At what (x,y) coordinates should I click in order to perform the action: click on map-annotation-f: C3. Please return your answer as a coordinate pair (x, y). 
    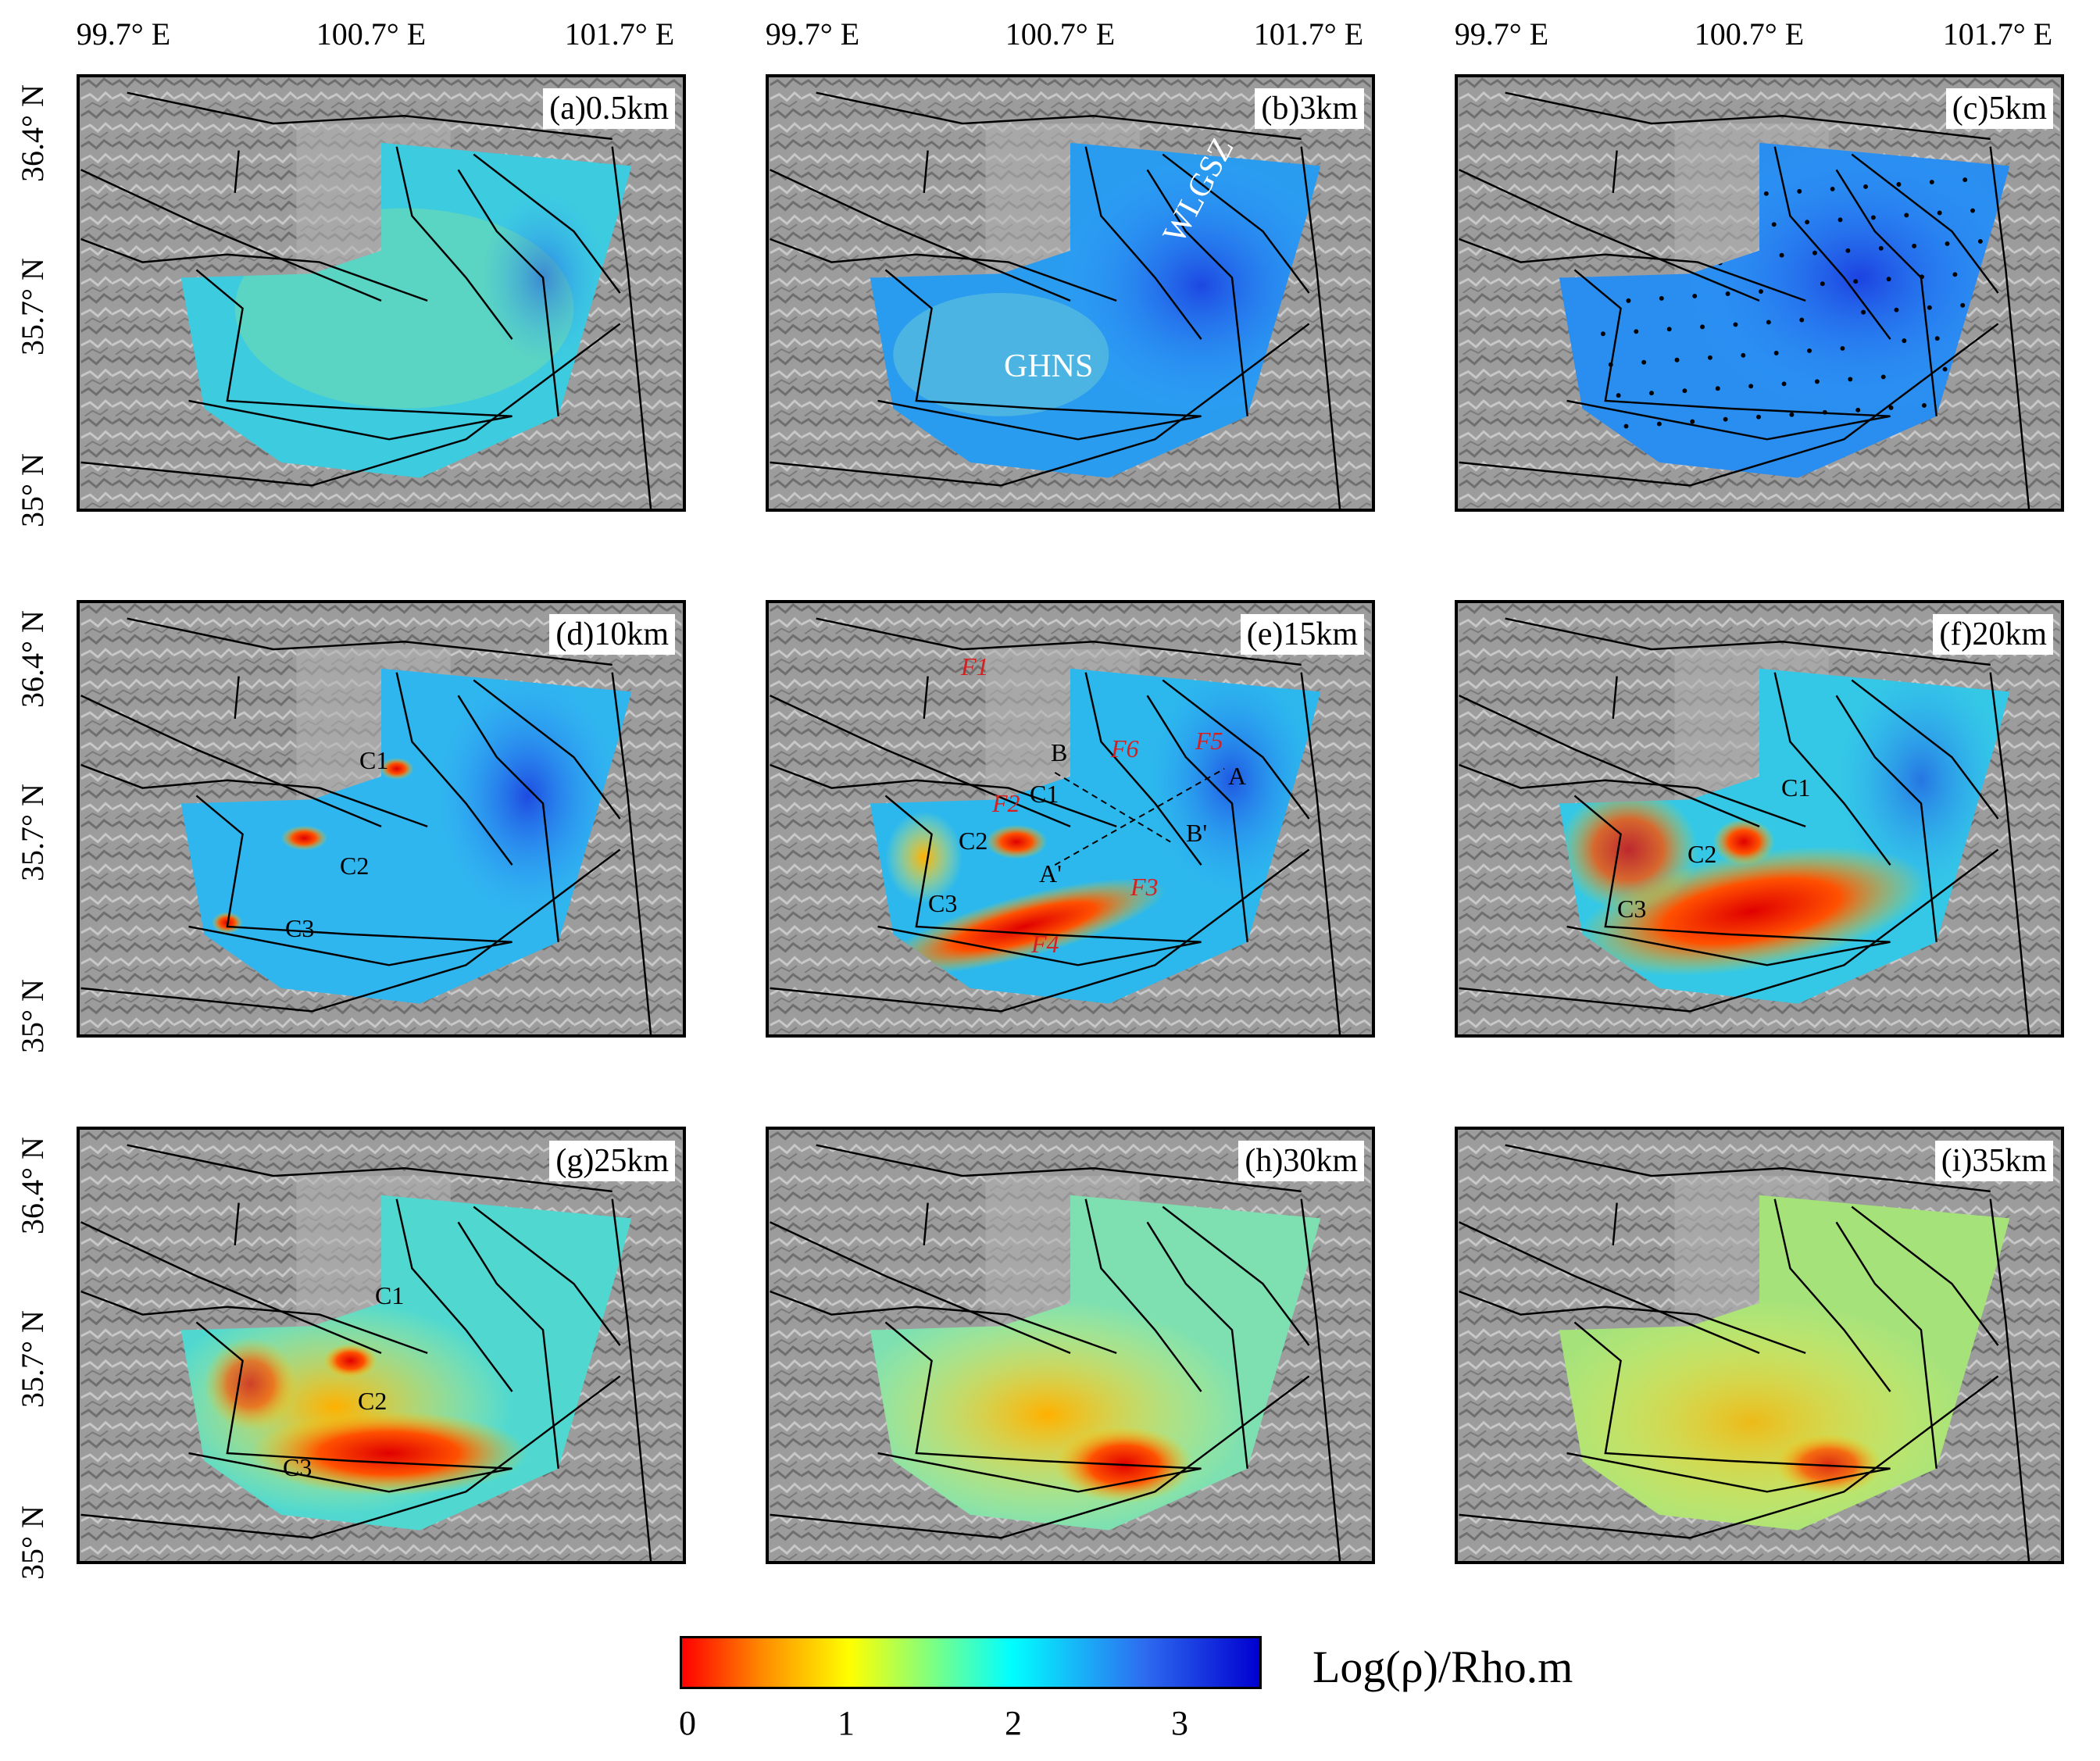
    Looking at the image, I should click on (1632, 909).